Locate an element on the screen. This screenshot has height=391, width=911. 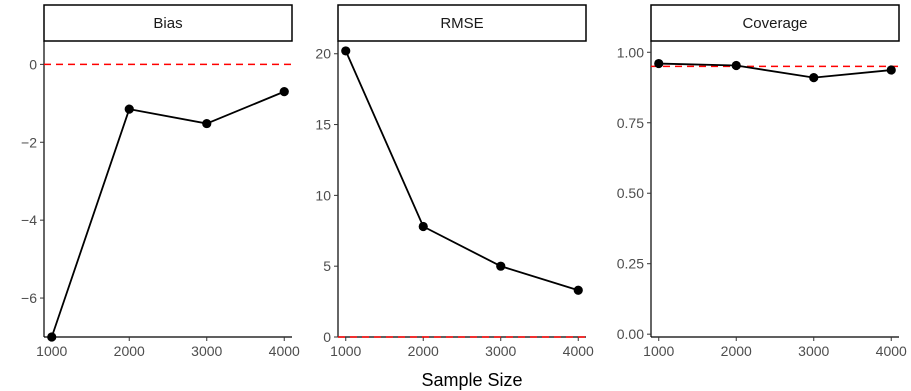
y-tick-label: 0.00 is located at coordinates (630, 334).